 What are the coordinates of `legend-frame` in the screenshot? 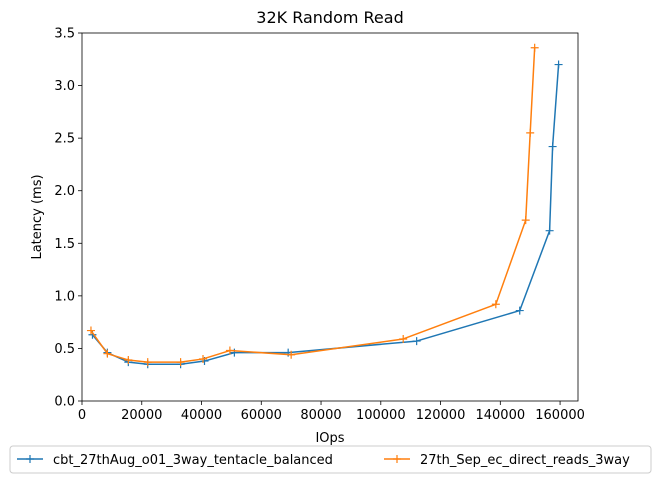 It's located at (330, 459).